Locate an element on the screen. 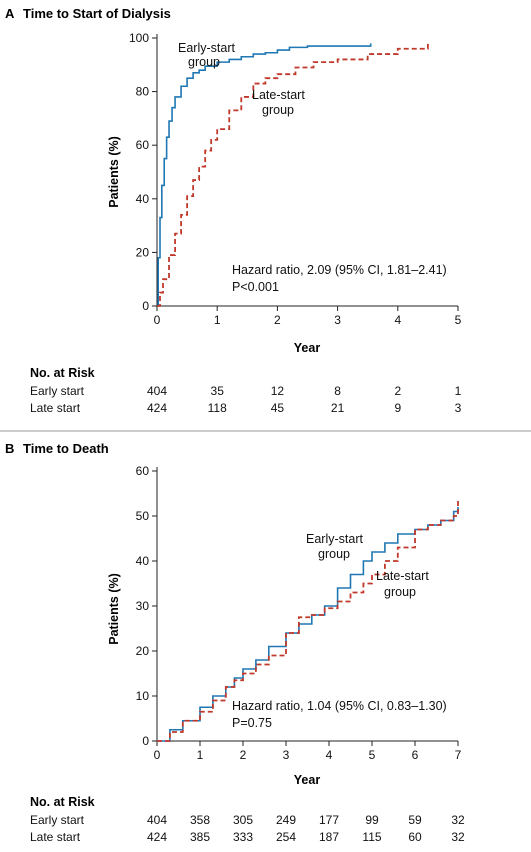 The width and height of the screenshot is (531, 852). panel-a-x-axis-title: Year is located at coordinates (307, 348).